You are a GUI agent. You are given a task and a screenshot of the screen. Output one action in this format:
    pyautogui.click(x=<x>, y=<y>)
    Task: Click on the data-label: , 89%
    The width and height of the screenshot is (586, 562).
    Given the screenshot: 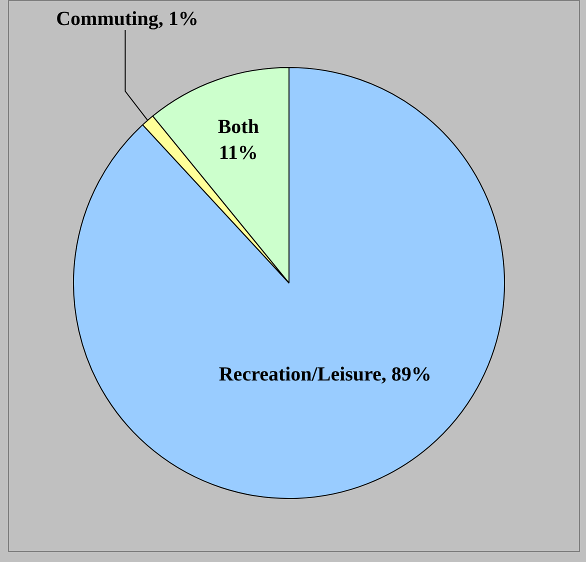 What is the action you would take?
    pyautogui.click(x=406, y=374)
    